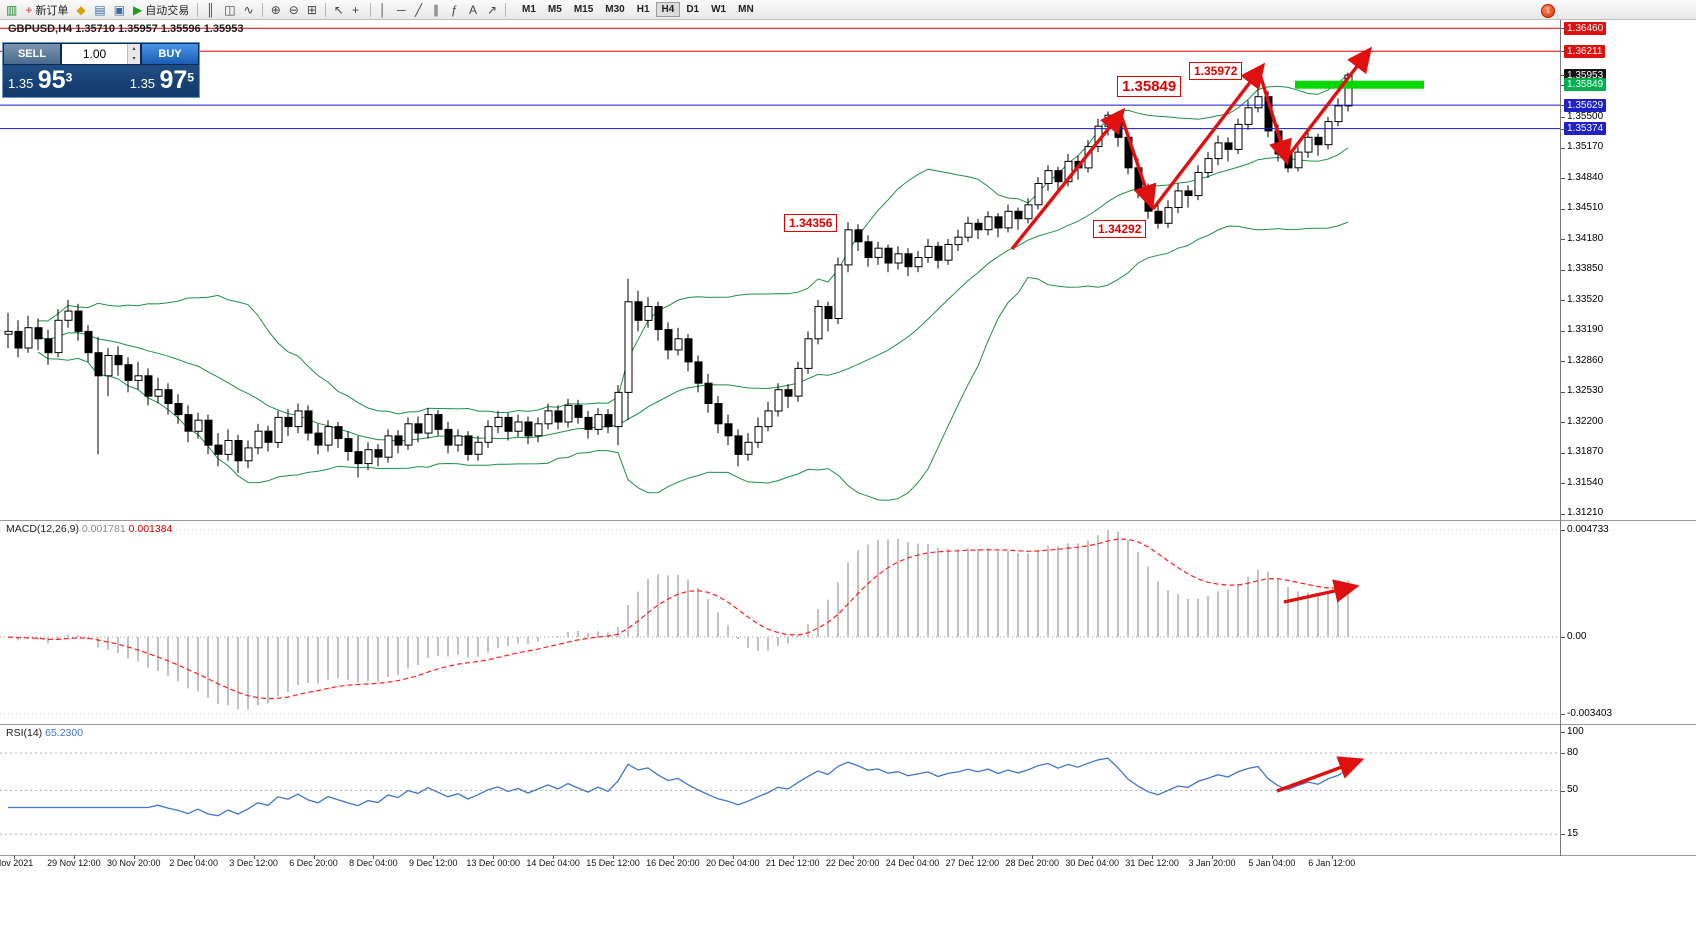  Describe the element at coordinates (119, 10) in the screenshot. I see `navigator-icon: ▣` at that location.